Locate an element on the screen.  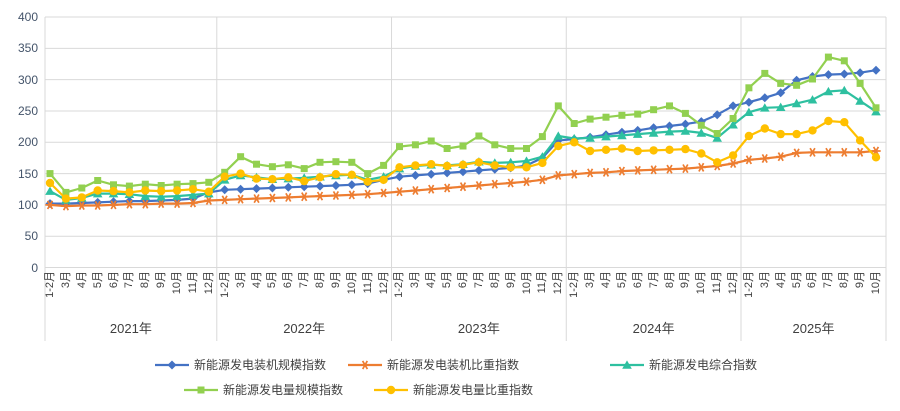
x-axis-year-label: 2023年 is located at coordinates (478, 328).